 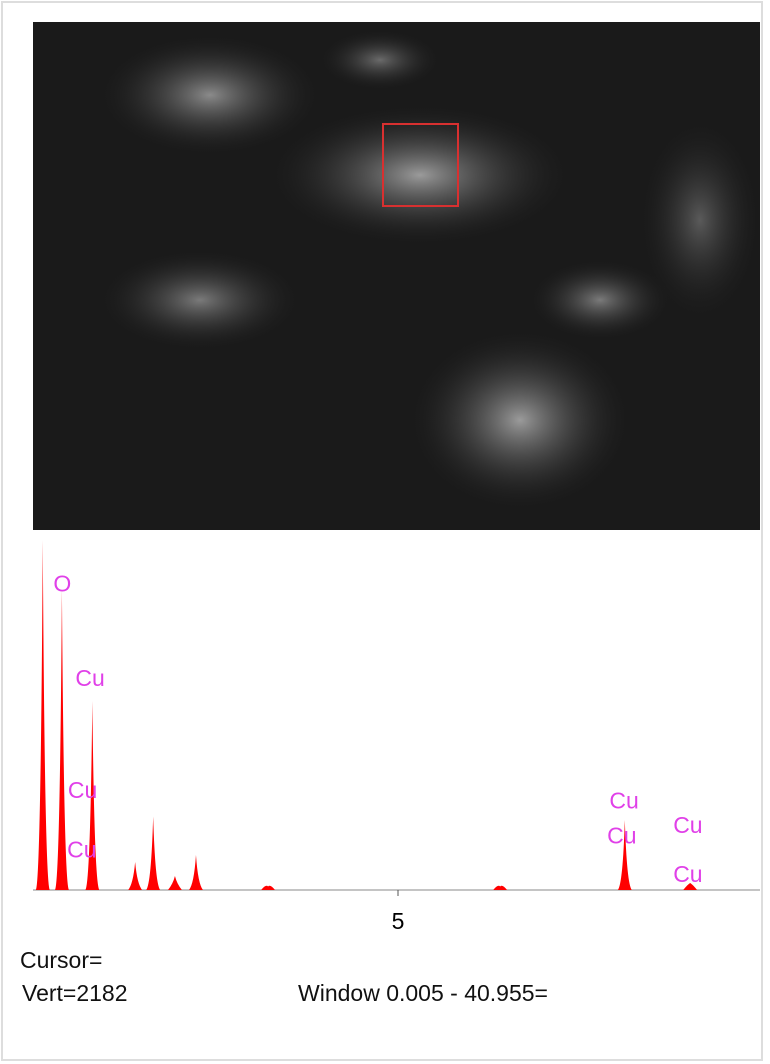 What do you see at coordinates (75, 993) in the screenshot?
I see `vert-text: Vert=2182` at bounding box center [75, 993].